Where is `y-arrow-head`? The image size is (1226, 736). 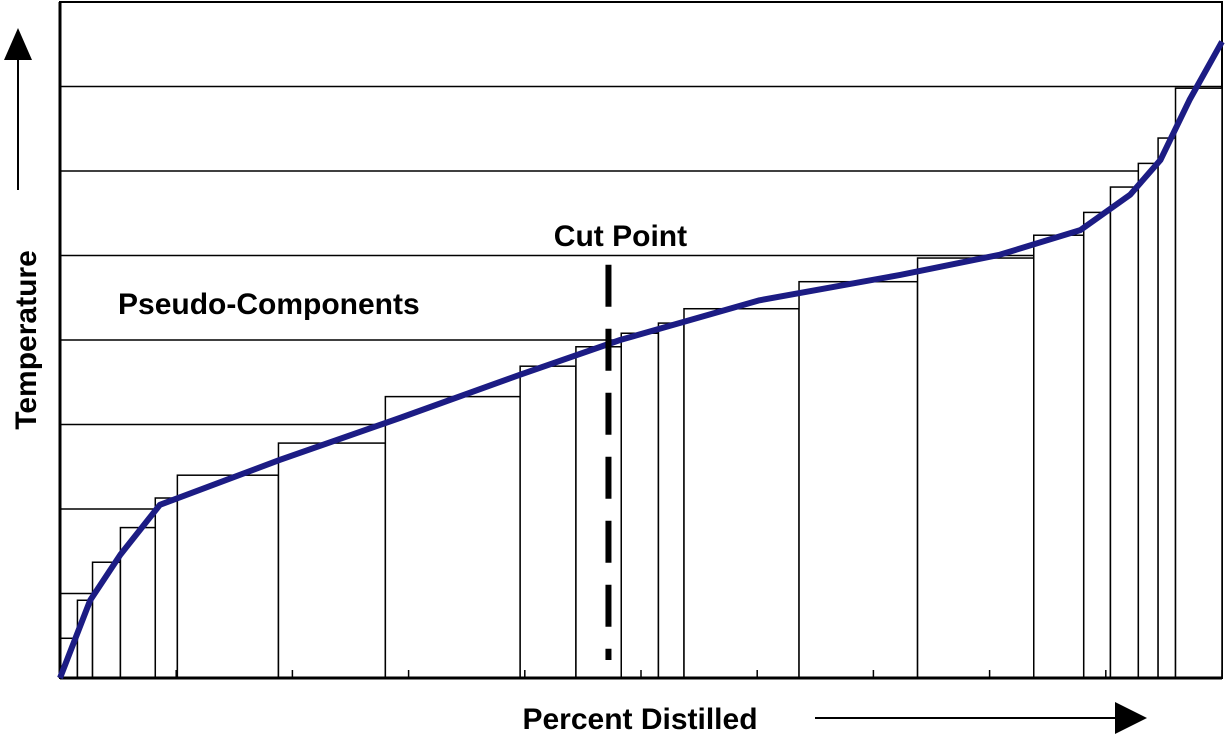 y-arrow-head is located at coordinates (18, 44).